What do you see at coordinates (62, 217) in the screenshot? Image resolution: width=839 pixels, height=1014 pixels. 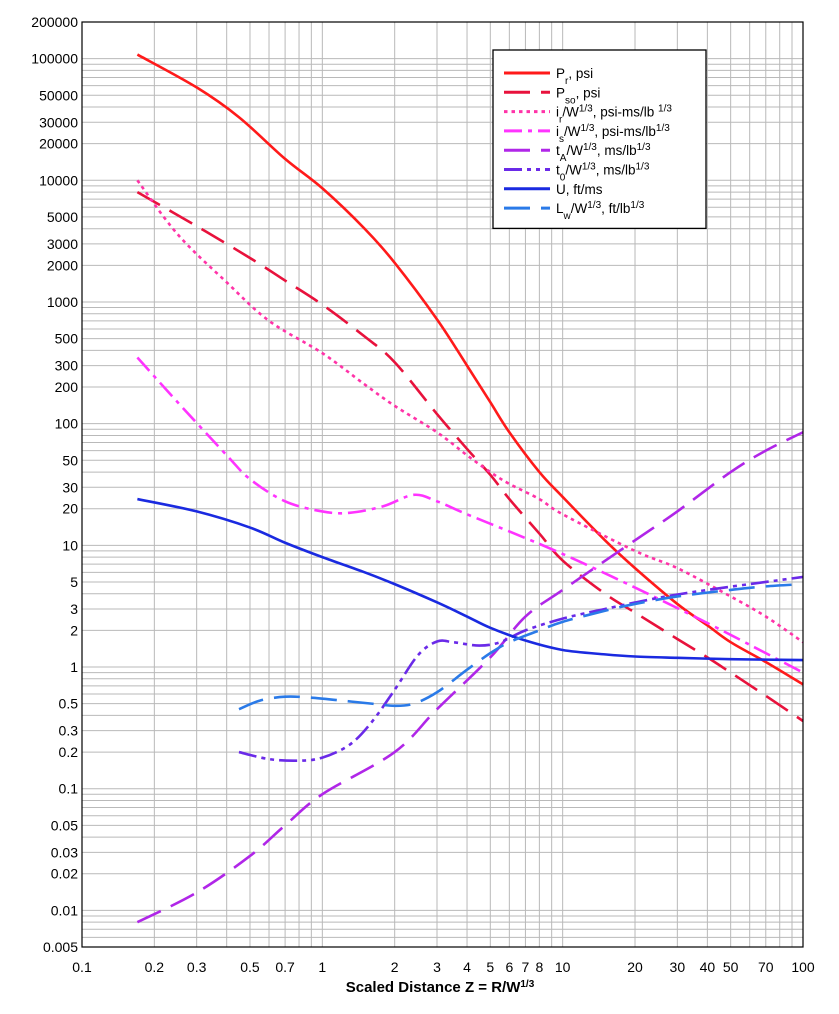 I see `y-tick-label: 5000` at bounding box center [62, 217].